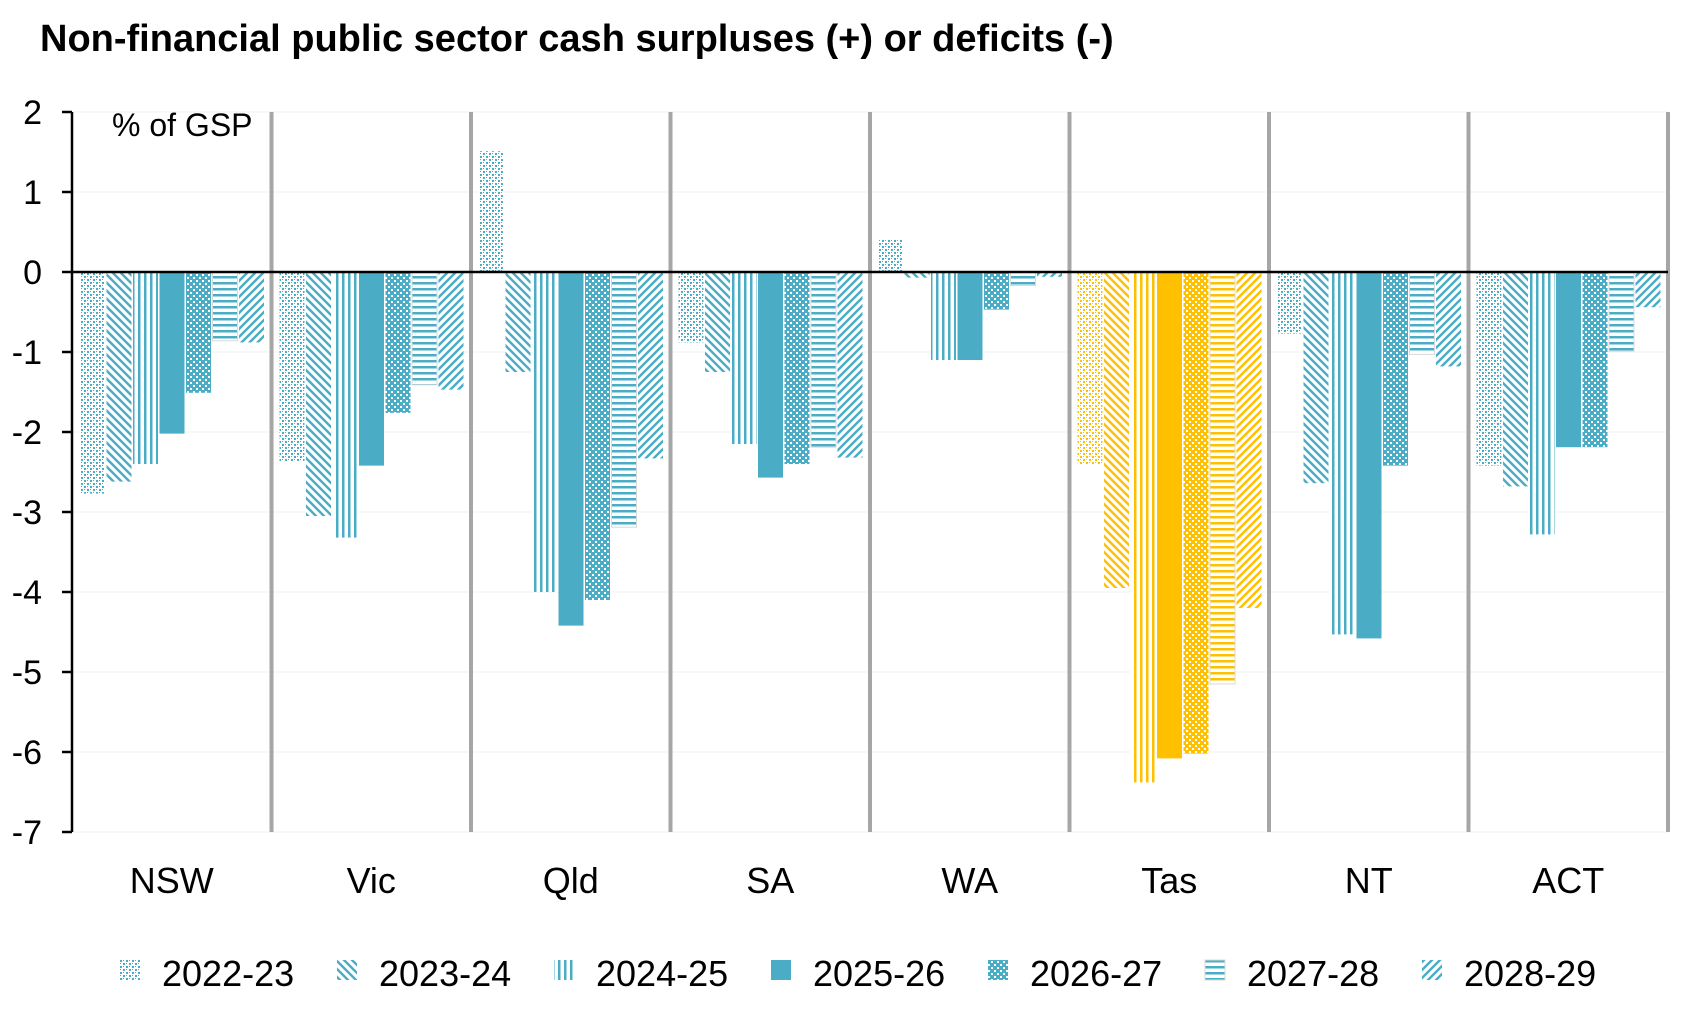 Image resolution: width=1691 pixels, height=1024 pixels. I want to click on legend-label: 2026-27, so click(1096, 973).